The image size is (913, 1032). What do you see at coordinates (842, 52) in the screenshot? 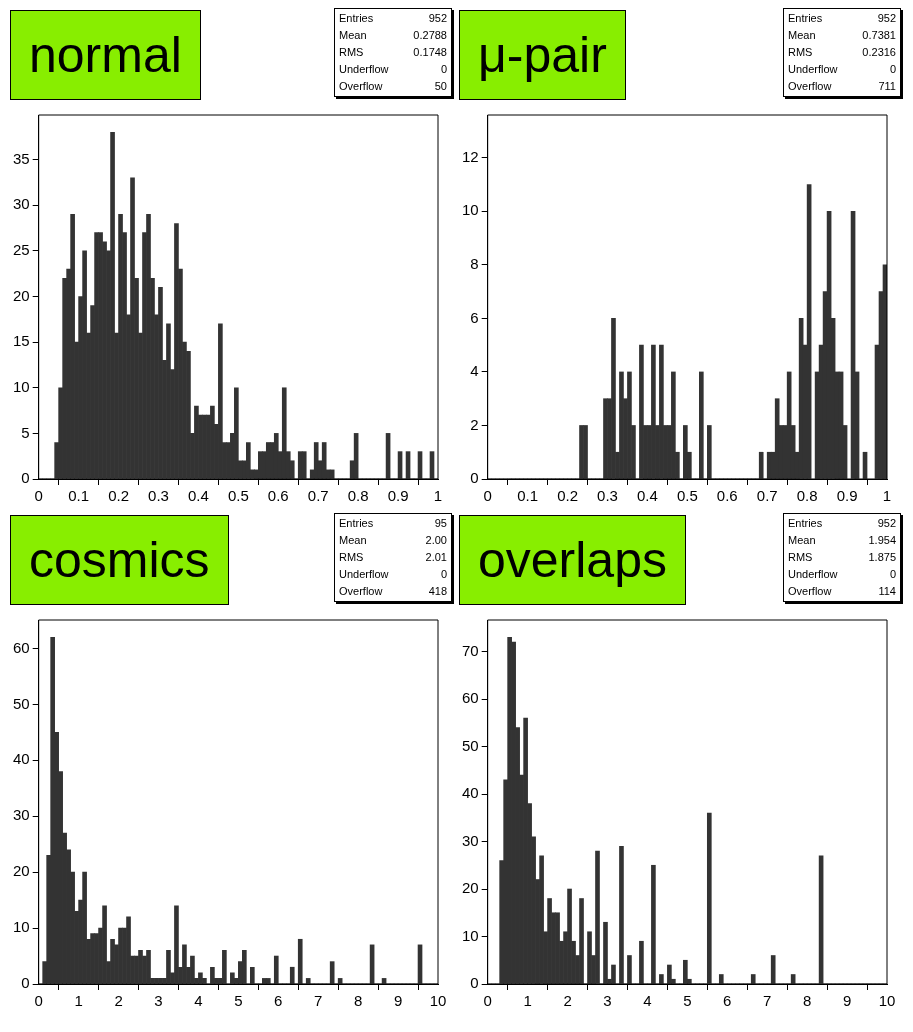
I see `text: RMS 0.2316` at bounding box center [842, 52].